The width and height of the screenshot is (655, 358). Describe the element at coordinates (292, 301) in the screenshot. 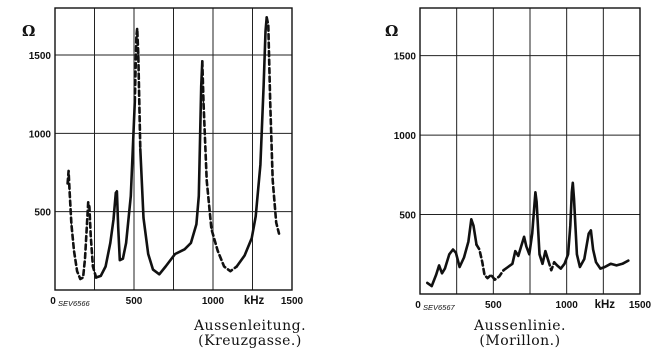

I see `x-tick-label: 1500` at that location.